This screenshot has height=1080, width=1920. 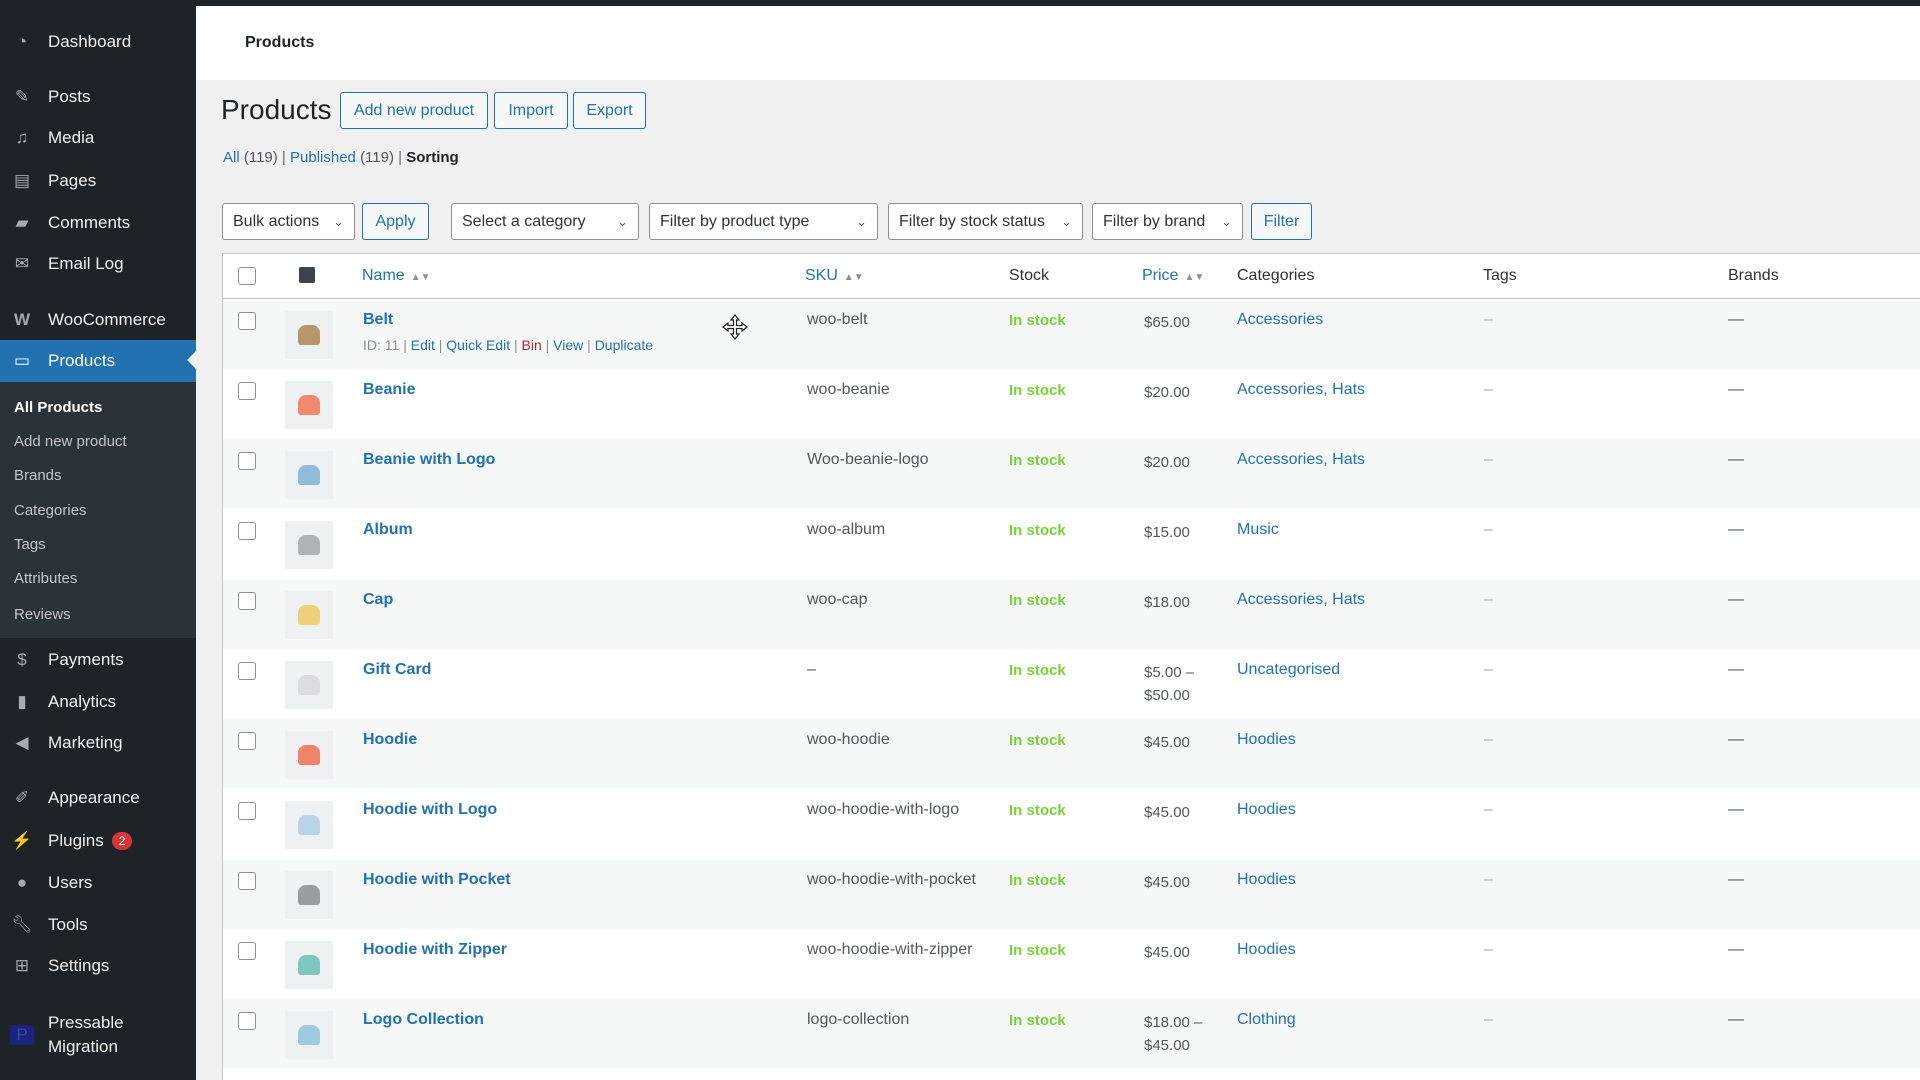 I want to click on product-name-link: Beanie, so click(x=389, y=389).